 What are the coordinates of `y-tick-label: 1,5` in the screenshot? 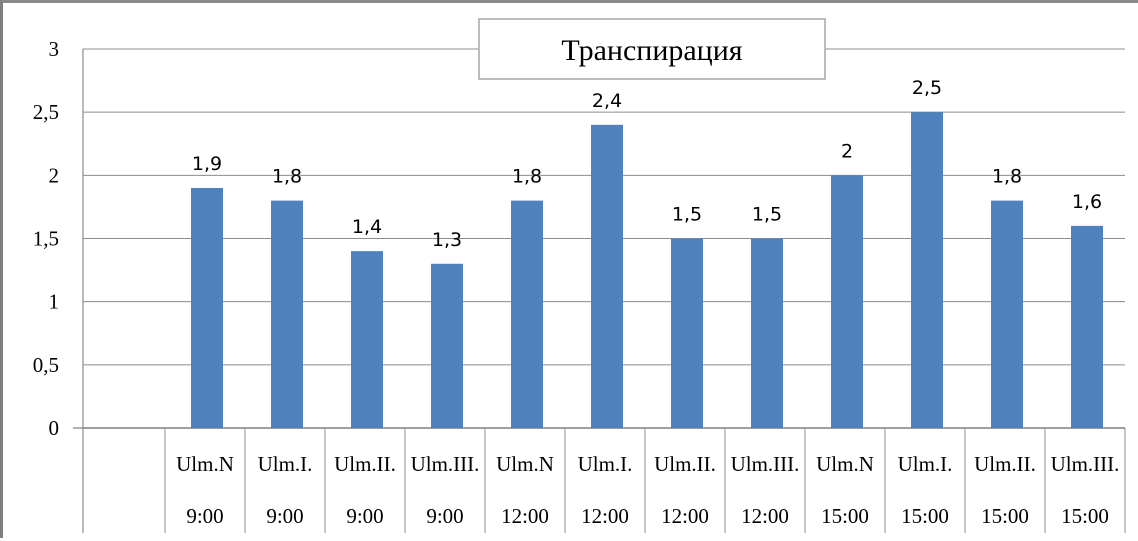 It's located at (46, 239).